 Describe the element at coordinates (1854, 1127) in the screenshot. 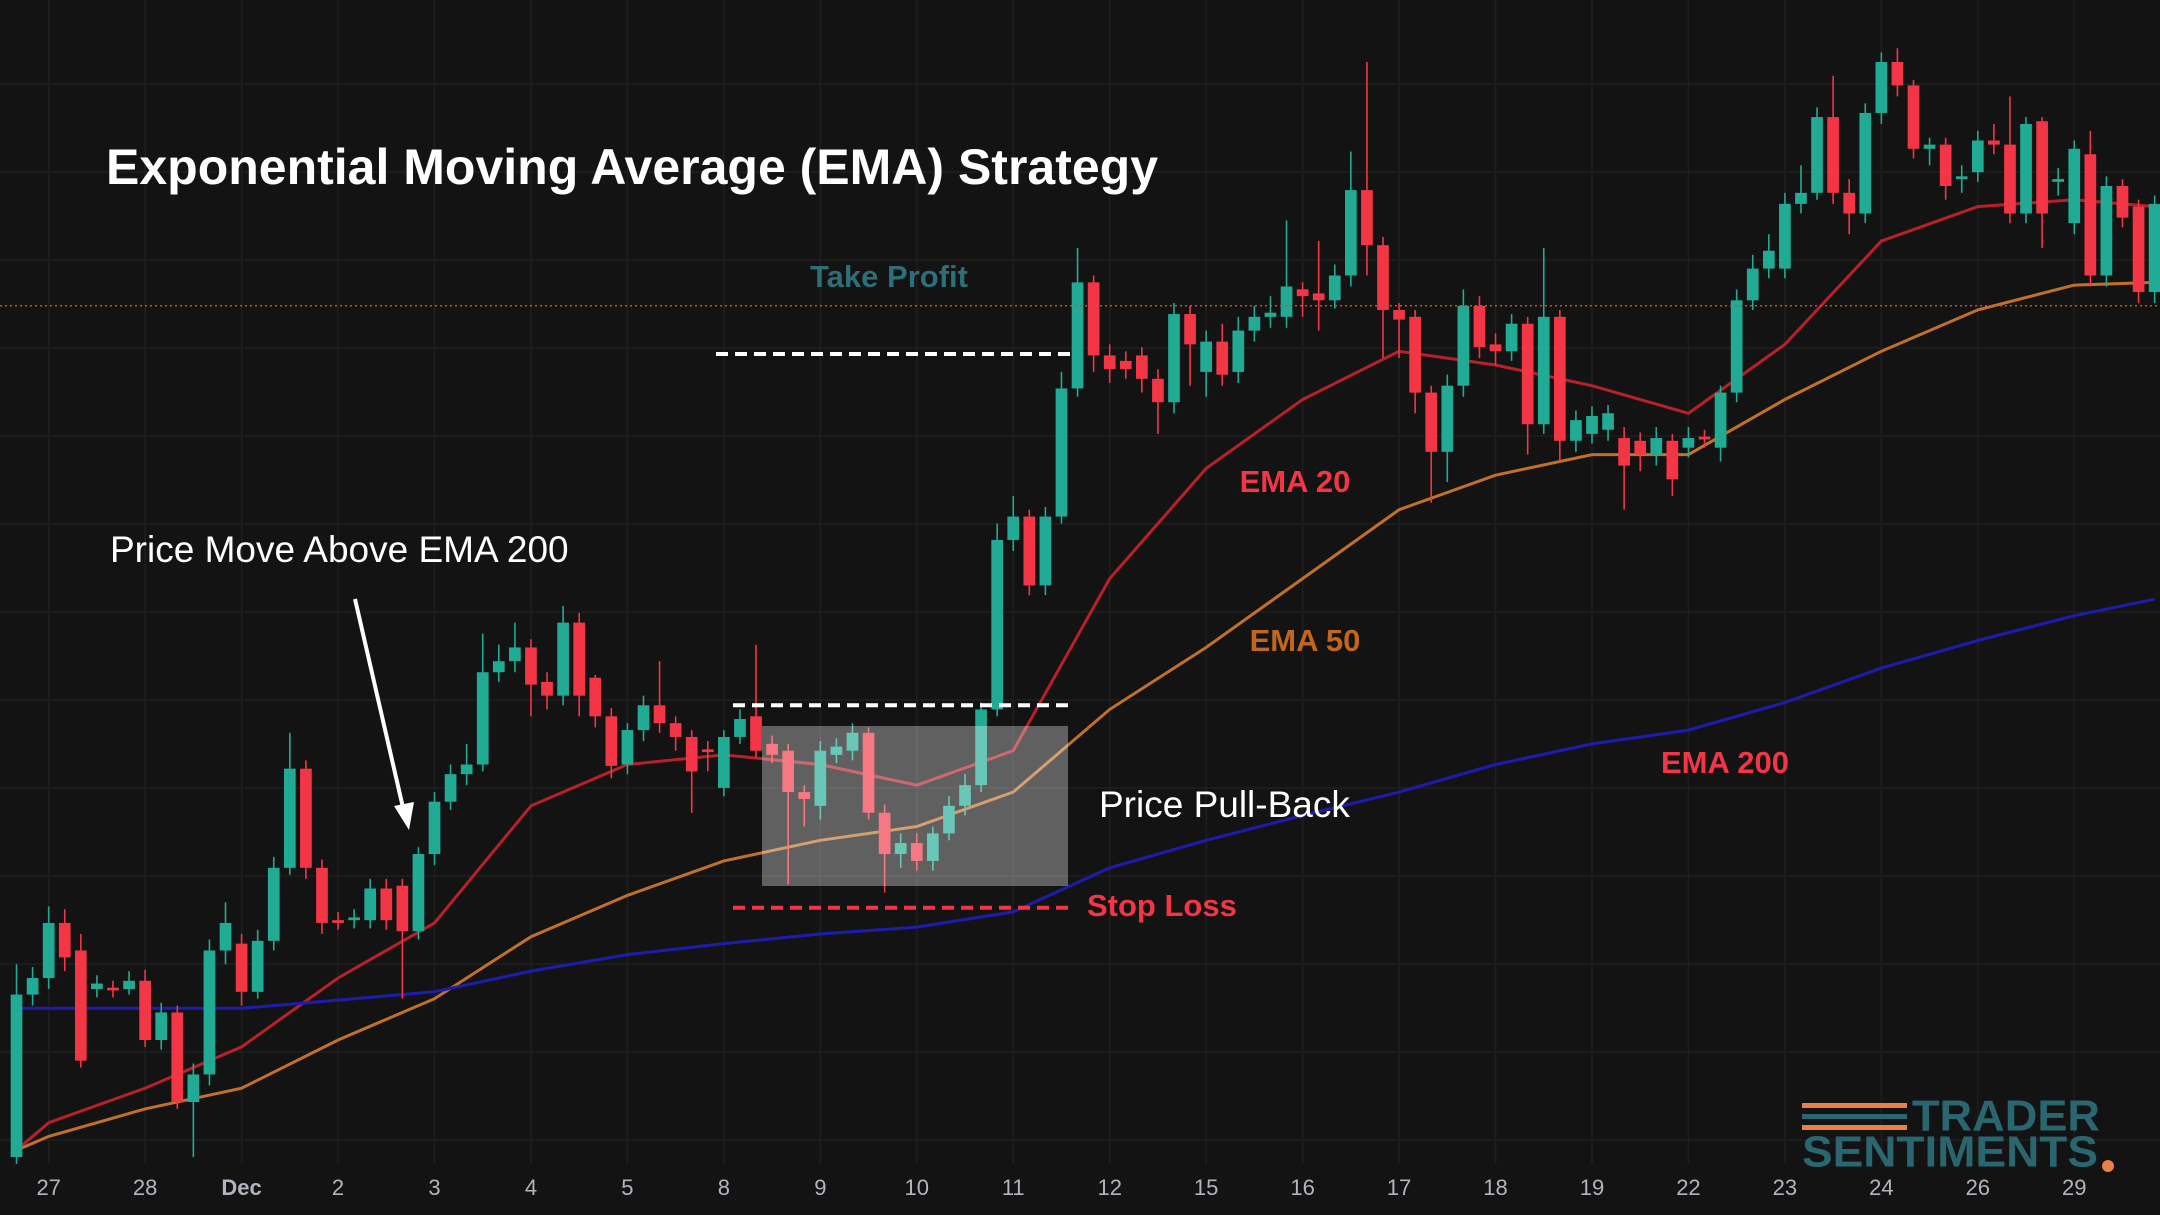

I see `logo-stripe` at that location.